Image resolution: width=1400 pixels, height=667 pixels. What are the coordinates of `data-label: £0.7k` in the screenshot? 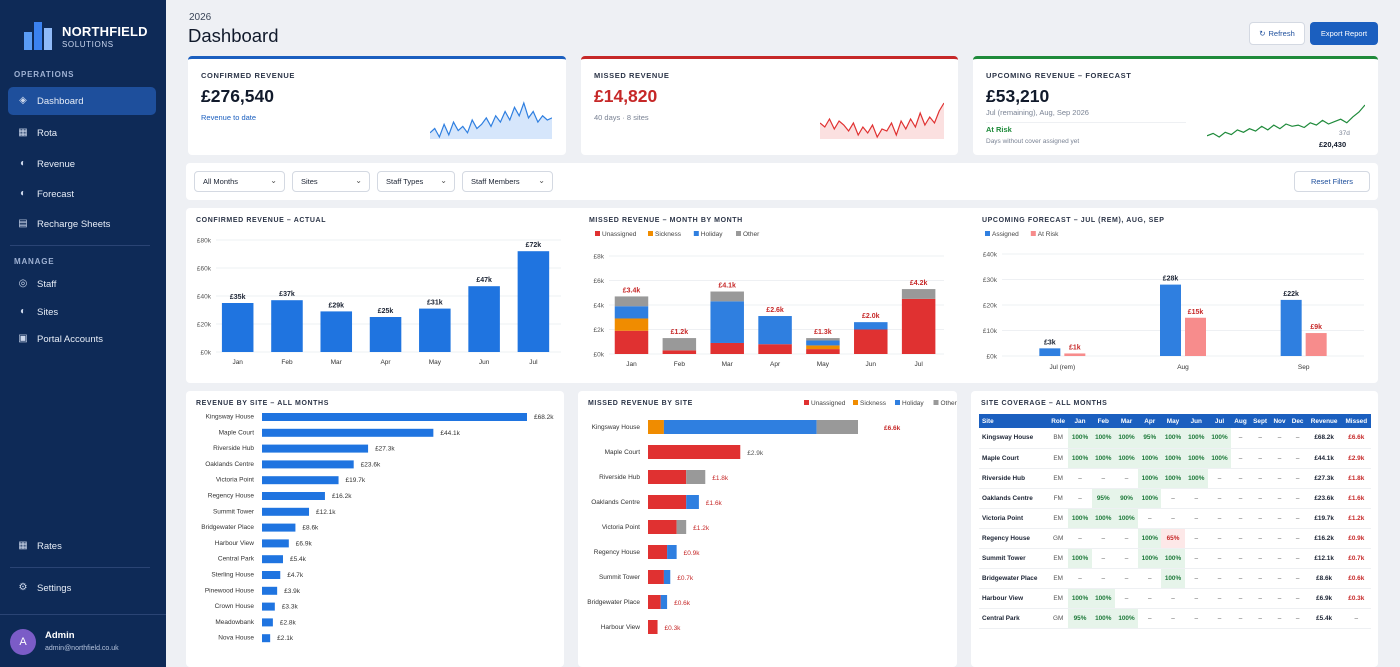 It's located at (685, 578).